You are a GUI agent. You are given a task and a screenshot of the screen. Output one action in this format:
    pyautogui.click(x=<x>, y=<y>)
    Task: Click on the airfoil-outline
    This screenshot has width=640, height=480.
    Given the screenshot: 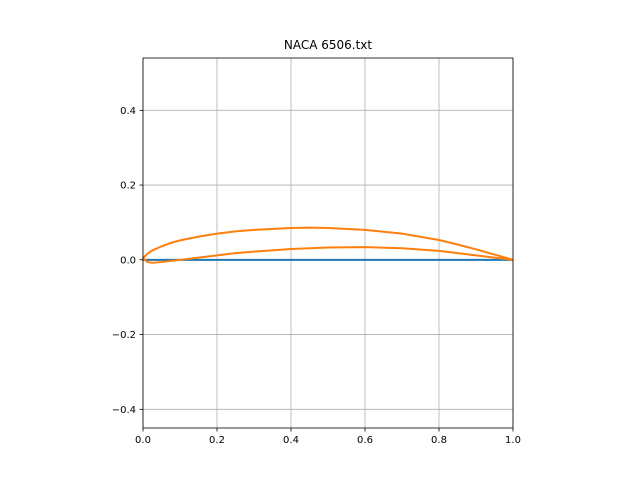 What is the action you would take?
    pyautogui.click(x=328, y=245)
    